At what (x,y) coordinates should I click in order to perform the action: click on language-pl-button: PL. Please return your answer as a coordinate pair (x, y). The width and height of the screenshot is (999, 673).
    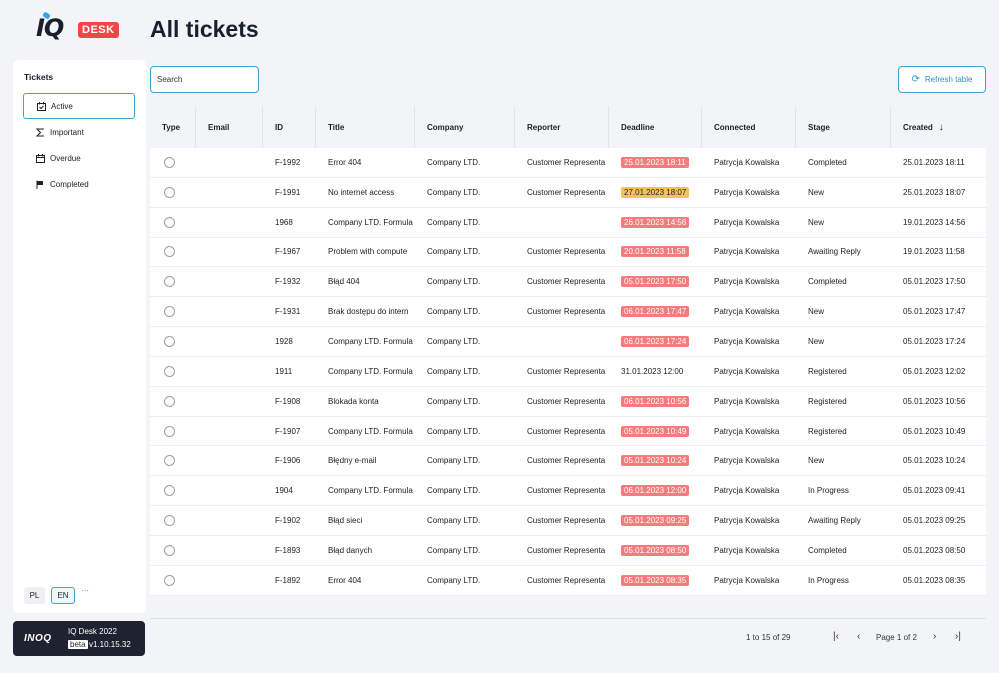
    Looking at the image, I should click on (34, 595).